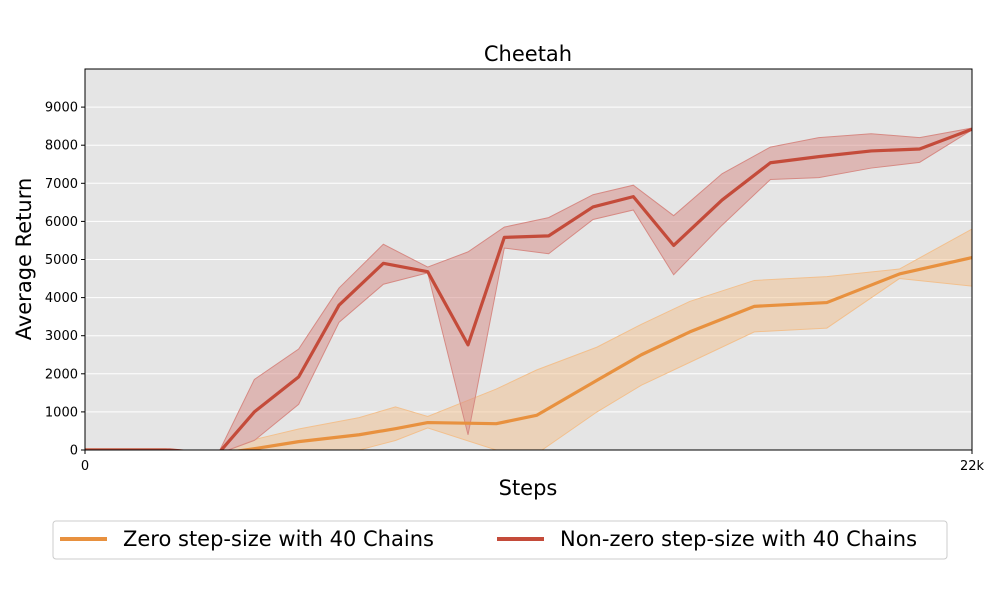 The width and height of the screenshot is (1000, 600). I want to click on y-tick-label: 5000, so click(61, 260).